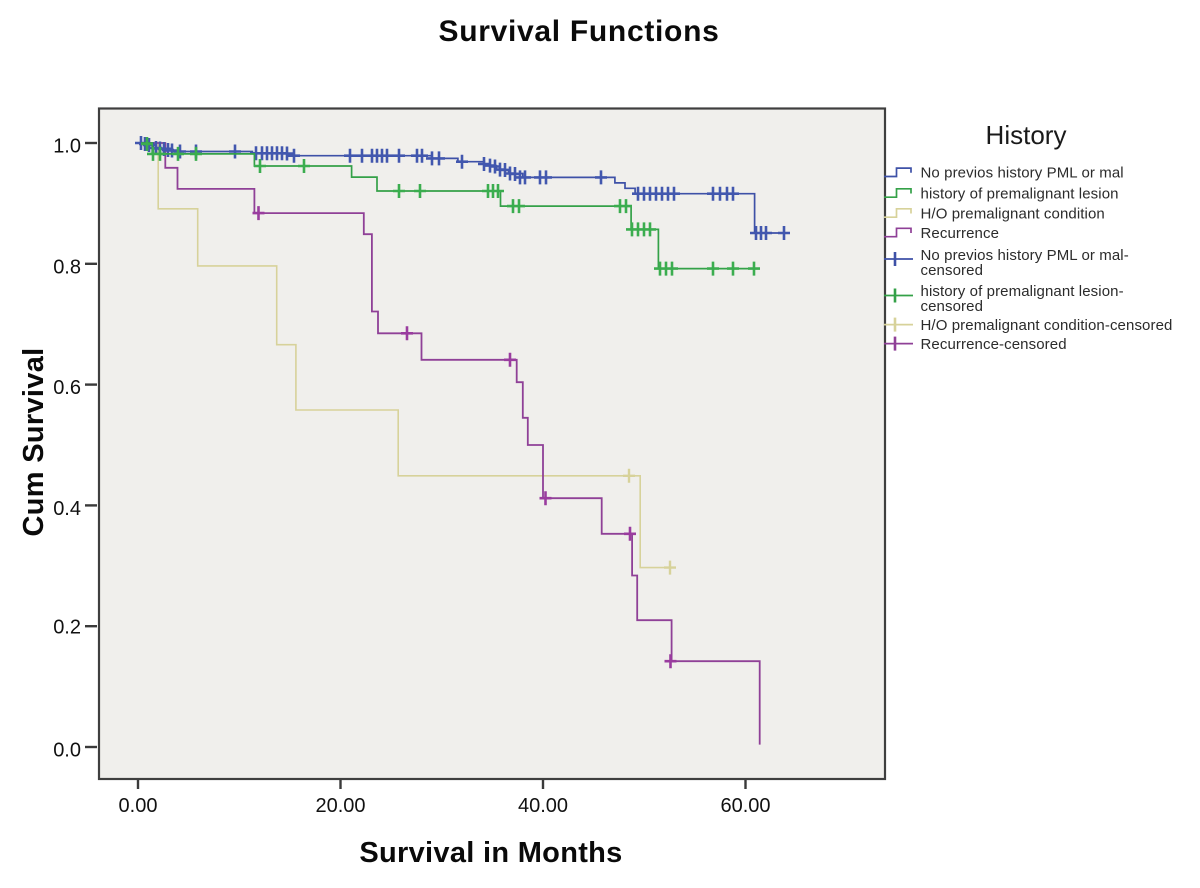 This screenshot has height=888, width=1200. I want to click on svg-text: Survival Functions, so click(579, 31).